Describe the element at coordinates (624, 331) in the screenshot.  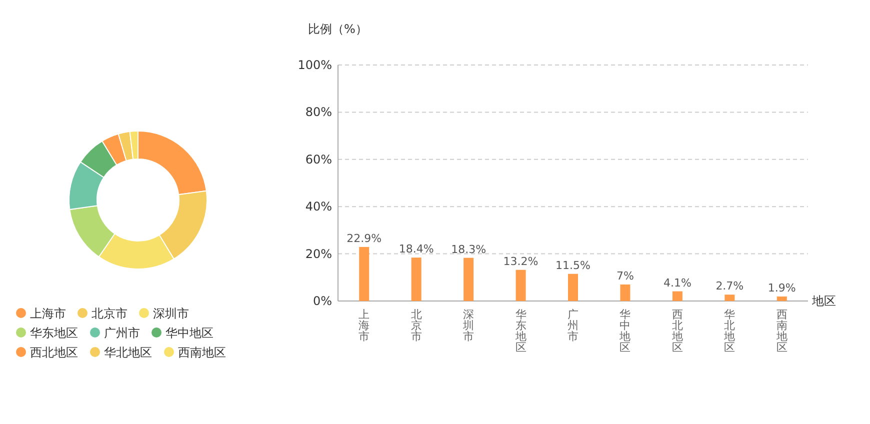
I see `x-tick-label: 华中地区` at that location.